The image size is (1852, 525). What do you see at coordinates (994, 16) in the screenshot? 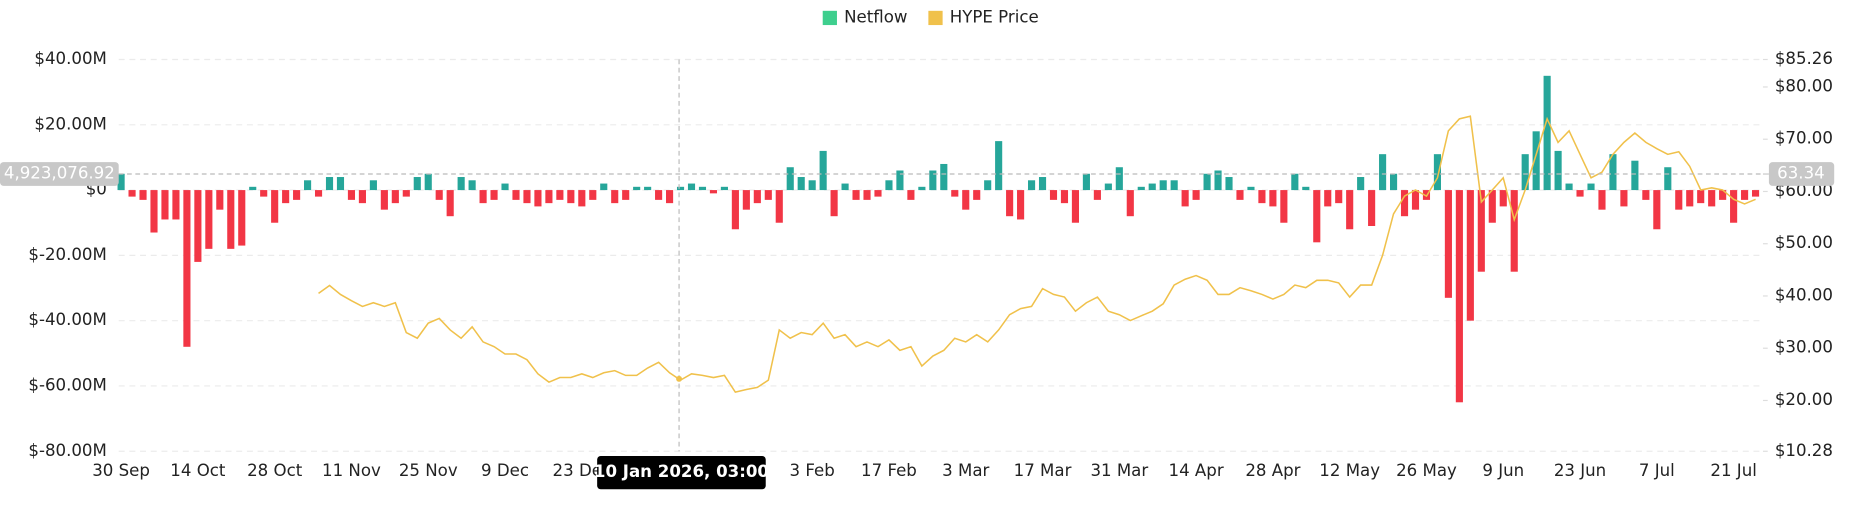
I see `legend-label: HYPE Price` at bounding box center [994, 16].